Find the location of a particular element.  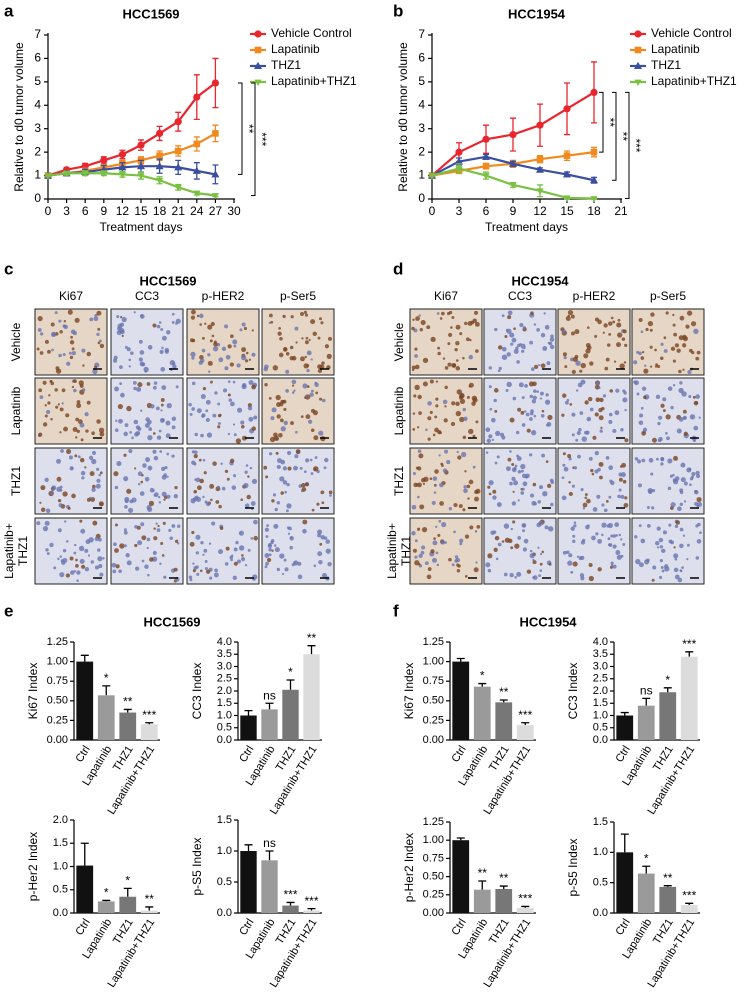

x-tick-label: 27 is located at coordinates (216, 211).